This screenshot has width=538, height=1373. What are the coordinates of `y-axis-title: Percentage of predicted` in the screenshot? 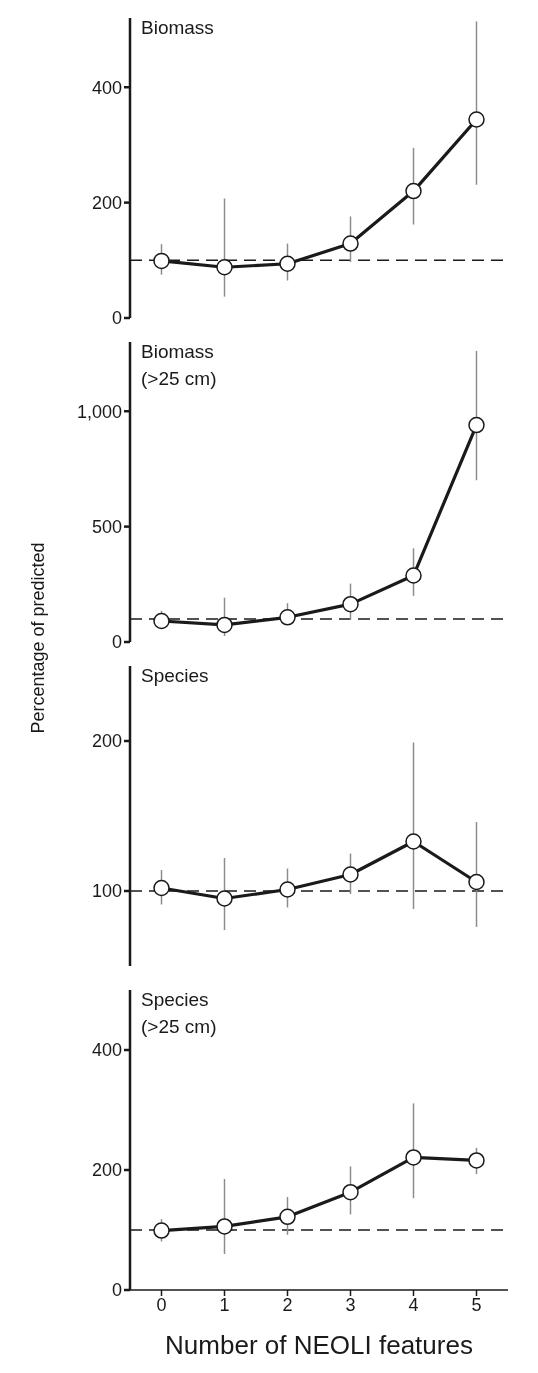 It's located at (38, 638).